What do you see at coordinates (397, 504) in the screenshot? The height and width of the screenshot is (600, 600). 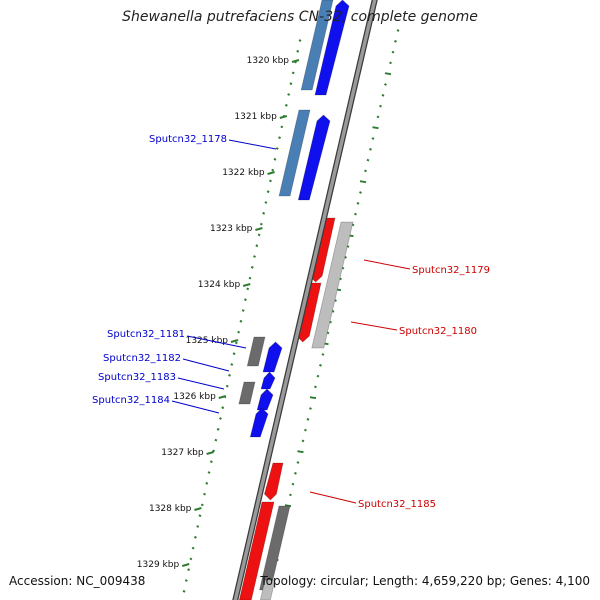 I see `sputcn32-1185-label: Sputcn32_1185` at bounding box center [397, 504].